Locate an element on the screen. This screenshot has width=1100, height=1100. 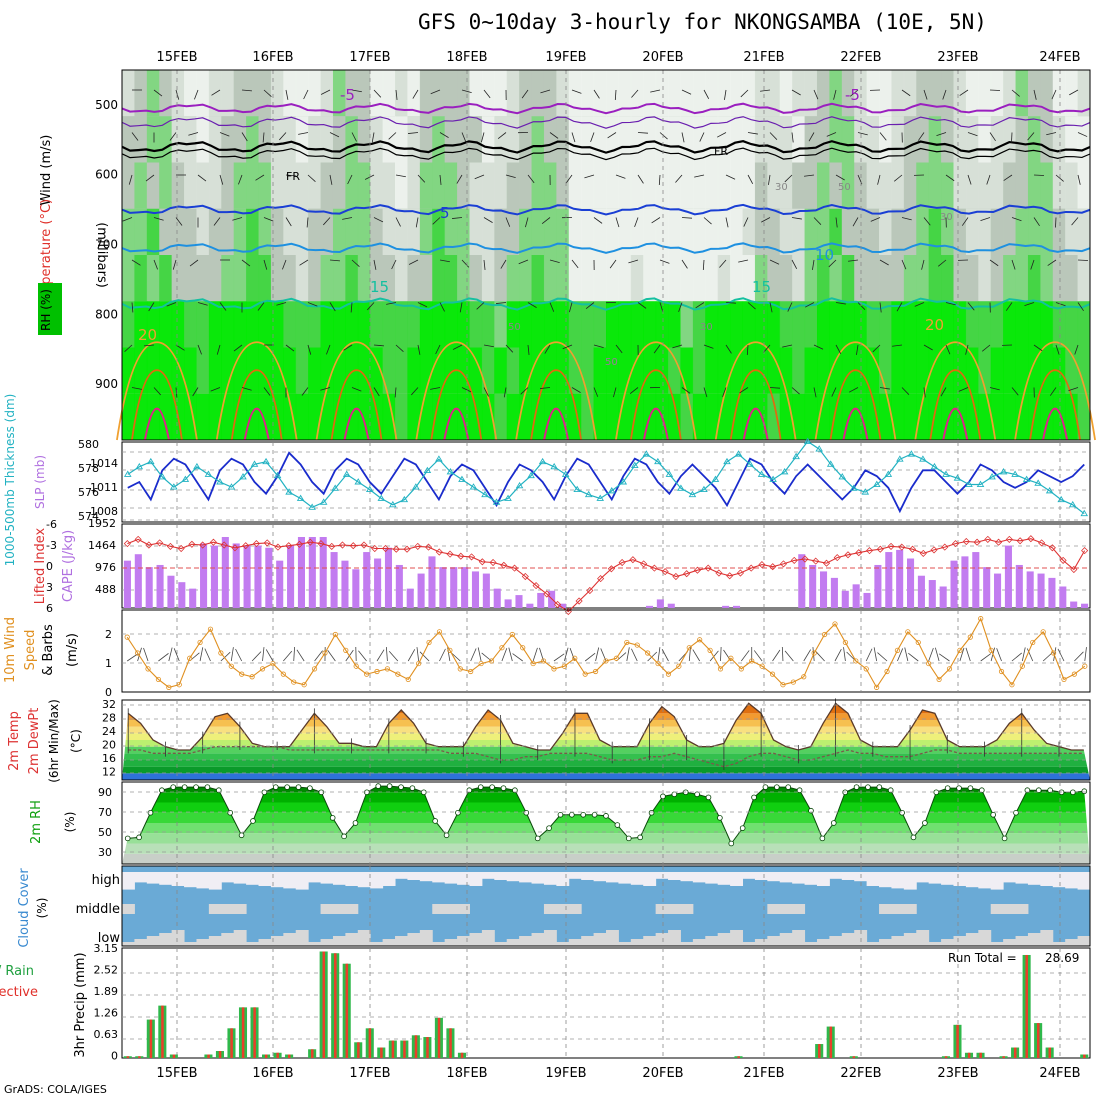
cape-top-tick: 1952 is located at coordinates (102, 523).